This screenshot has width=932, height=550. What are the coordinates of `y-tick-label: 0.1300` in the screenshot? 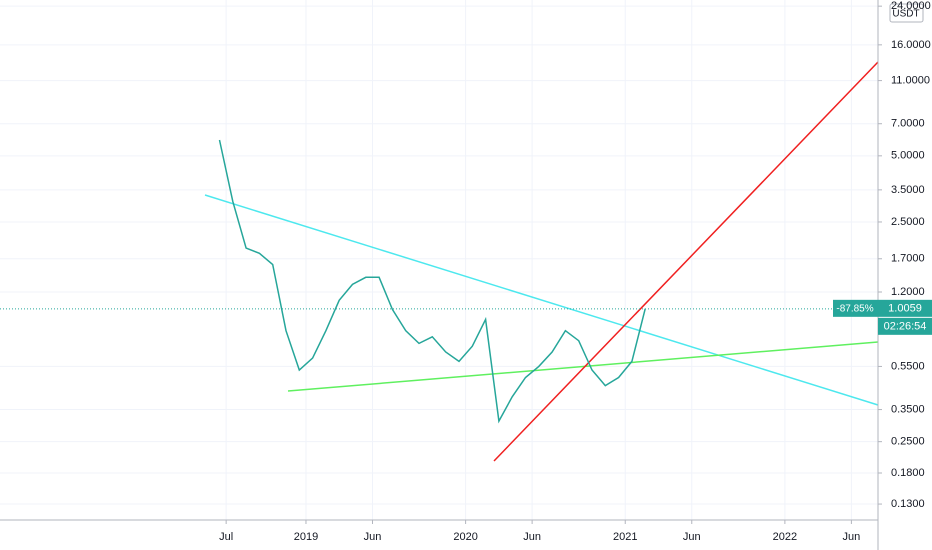 It's located at (908, 504).